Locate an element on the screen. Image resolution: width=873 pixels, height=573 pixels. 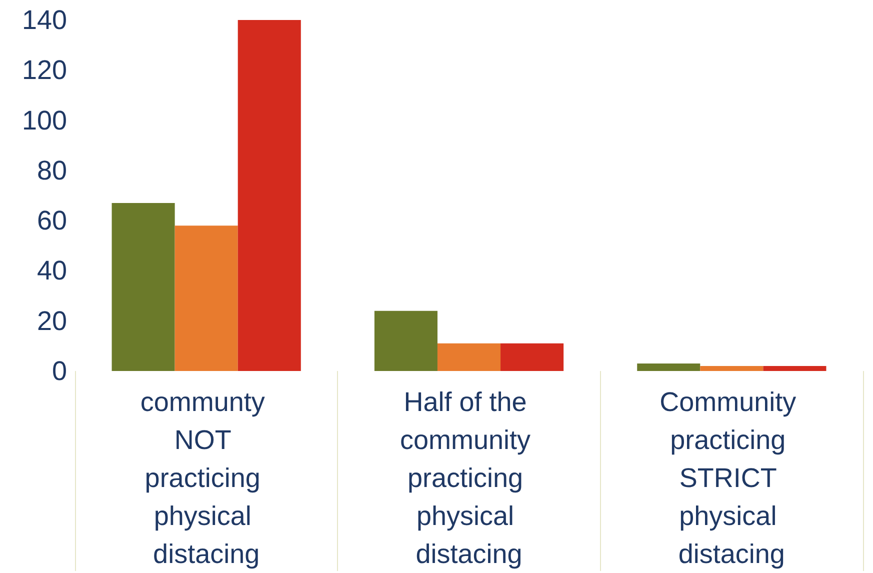
x-tick-label: Half of the community practicing physical distacing is located at coordinates (469, 478).